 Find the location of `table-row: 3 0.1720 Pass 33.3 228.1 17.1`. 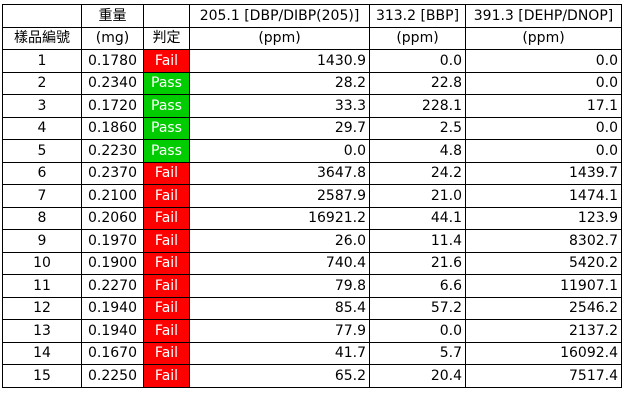

table-row: 3 0.1720 Pass 33.3 228.1 17.1 is located at coordinates (312, 106).